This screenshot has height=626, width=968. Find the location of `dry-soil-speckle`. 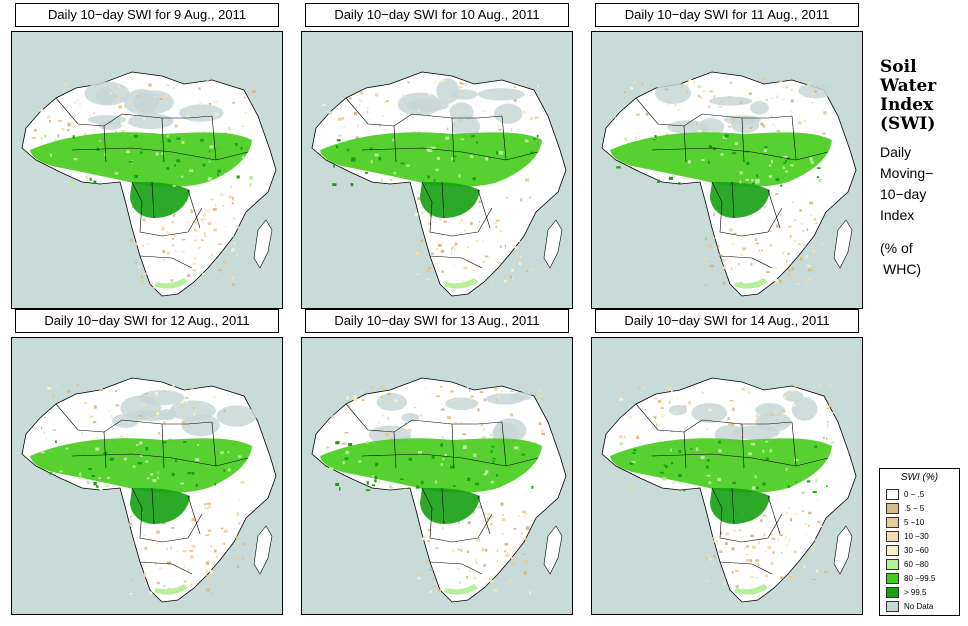

dry-soil-speckle is located at coordinates (720, 183).